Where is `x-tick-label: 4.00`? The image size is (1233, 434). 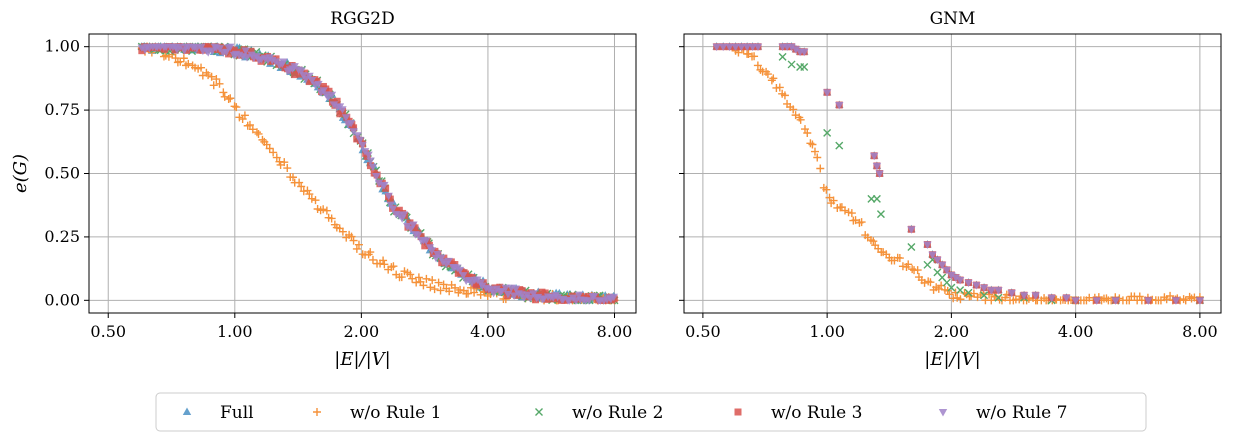
x-tick-label: 4.00 is located at coordinates (1076, 331).